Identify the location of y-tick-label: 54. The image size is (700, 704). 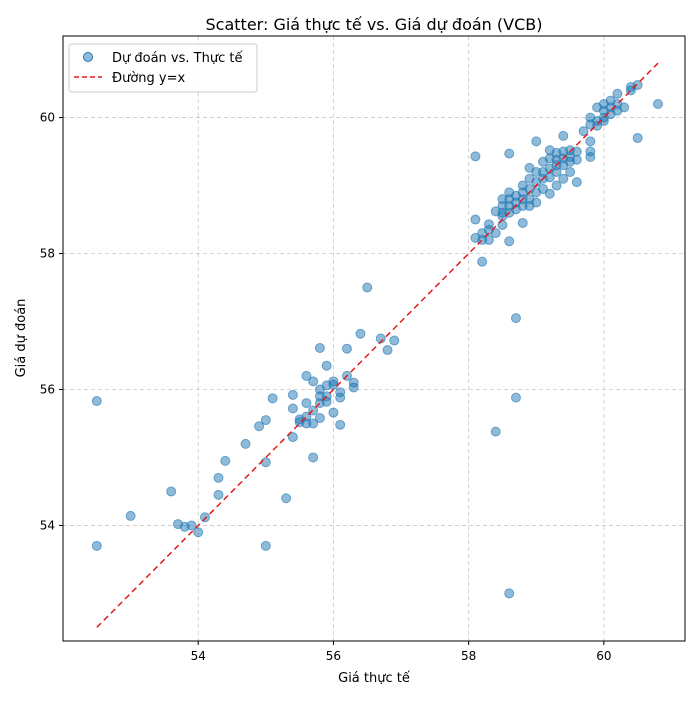
(47, 525).